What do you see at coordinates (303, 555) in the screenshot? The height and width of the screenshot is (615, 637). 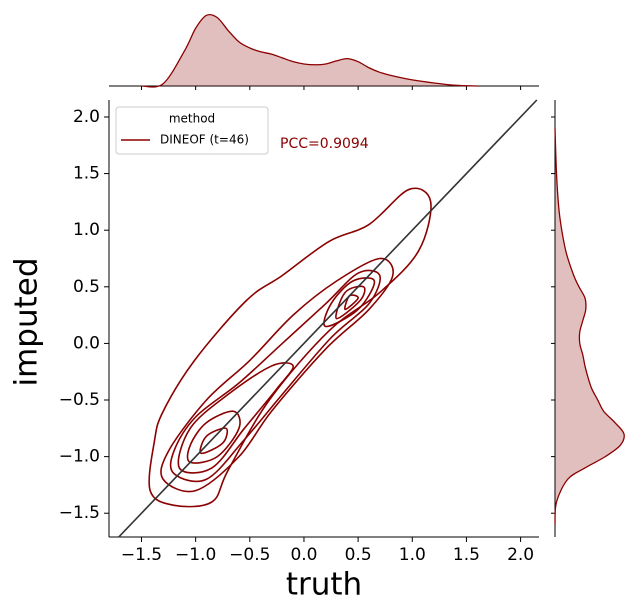 I see `x-tick-label: 0.0` at bounding box center [303, 555].